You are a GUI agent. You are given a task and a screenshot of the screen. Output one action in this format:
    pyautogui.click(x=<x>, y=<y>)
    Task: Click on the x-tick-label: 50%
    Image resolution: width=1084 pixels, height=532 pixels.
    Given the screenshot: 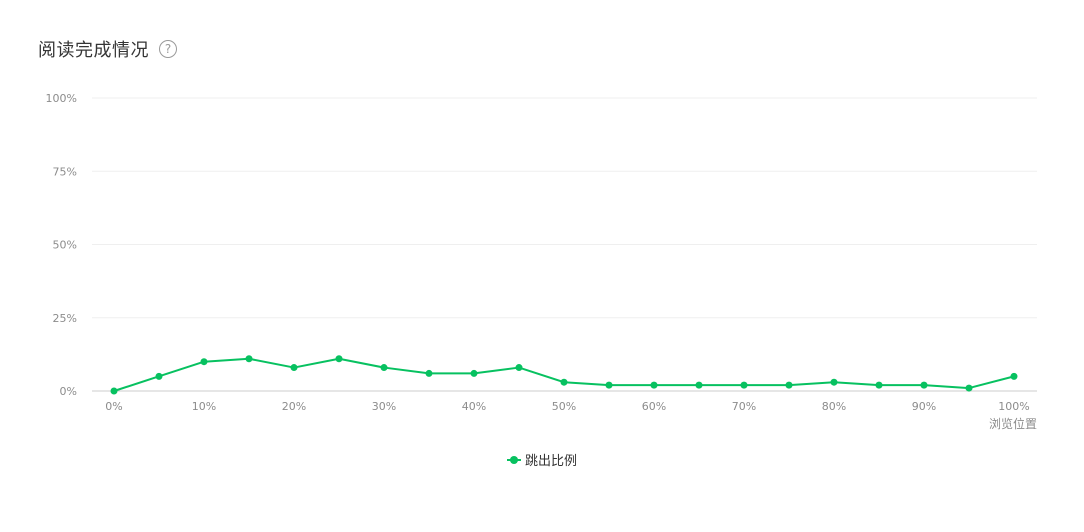 What is the action you would take?
    pyautogui.click(x=564, y=406)
    